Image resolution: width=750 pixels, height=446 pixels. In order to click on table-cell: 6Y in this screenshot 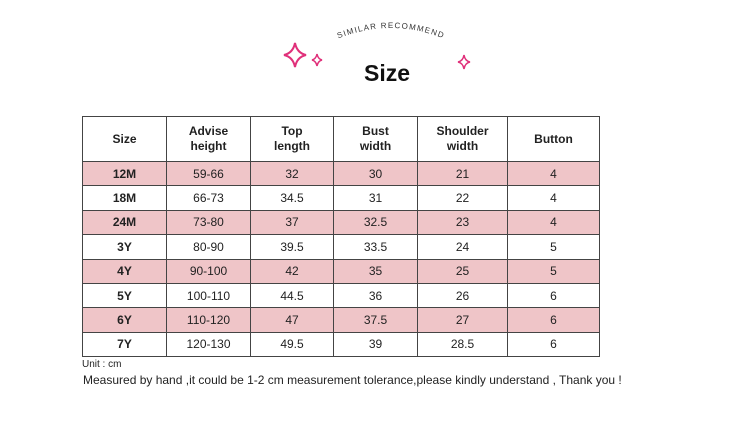, I will do `click(124, 320)`.